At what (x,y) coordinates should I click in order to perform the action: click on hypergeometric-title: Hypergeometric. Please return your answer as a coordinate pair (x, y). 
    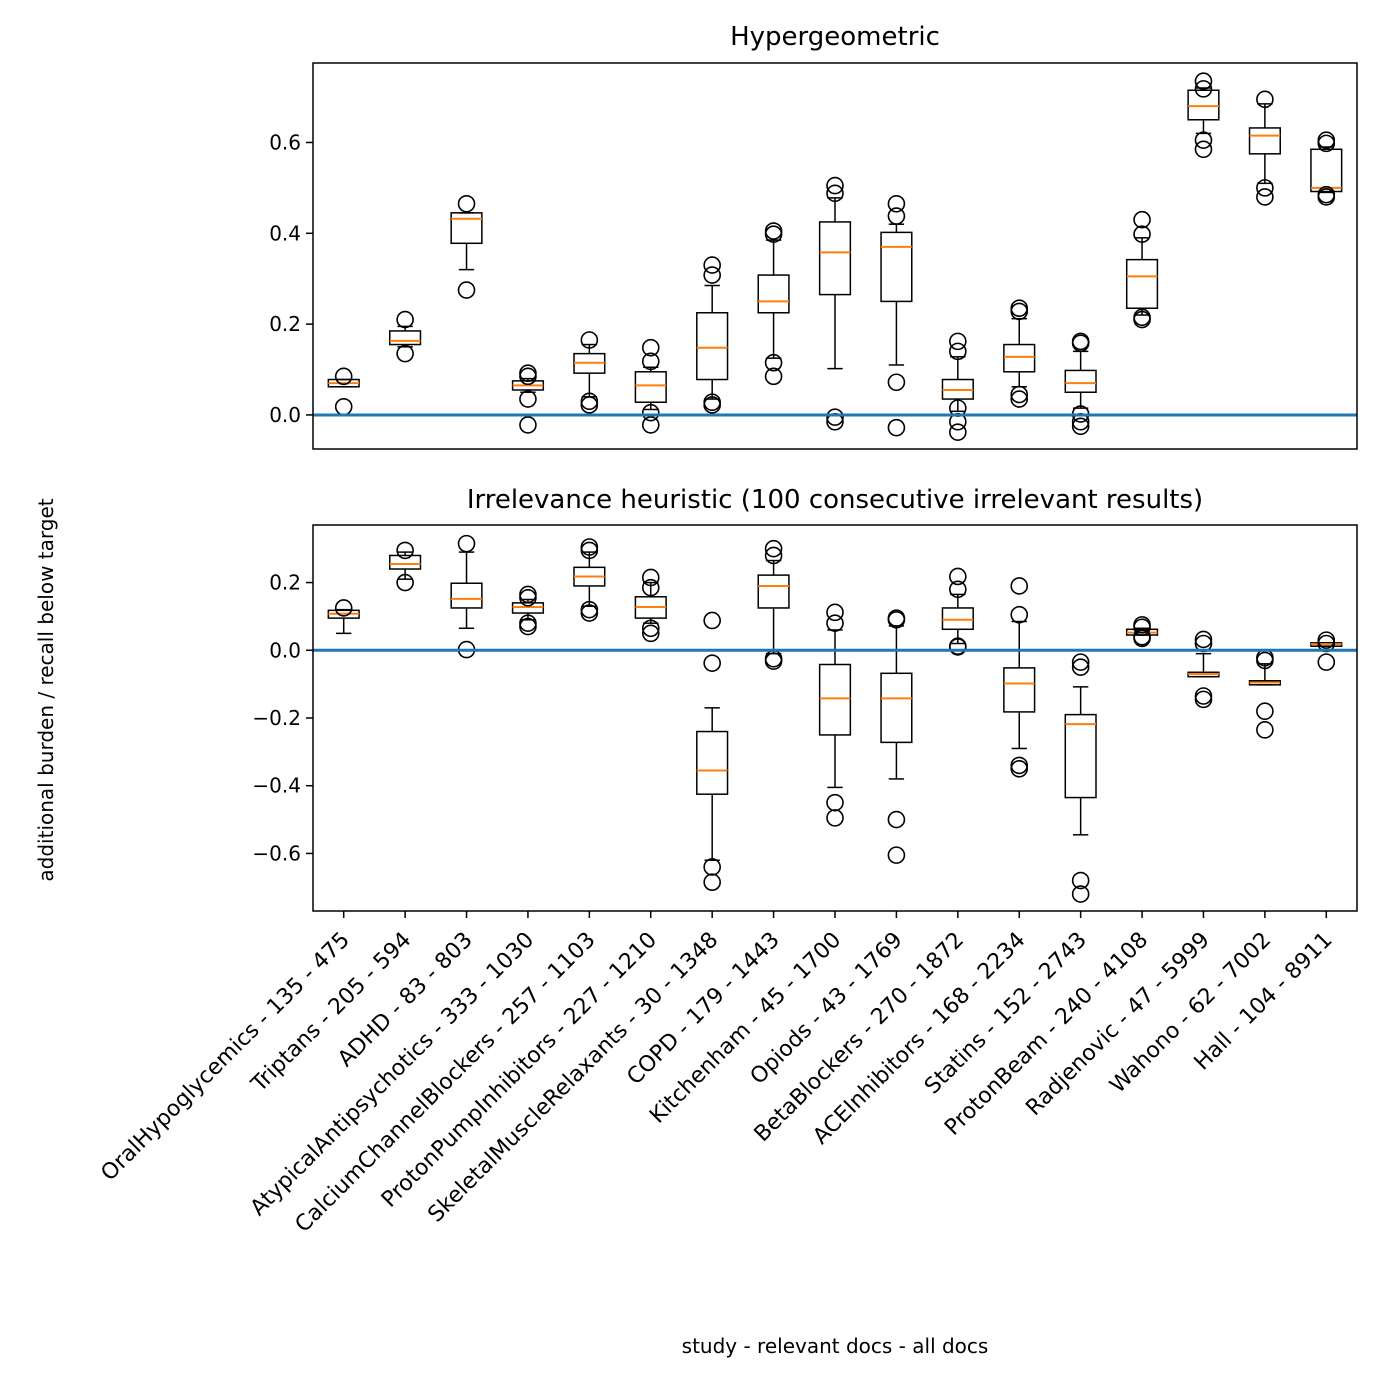
    Looking at the image, I should click on (835, 37).